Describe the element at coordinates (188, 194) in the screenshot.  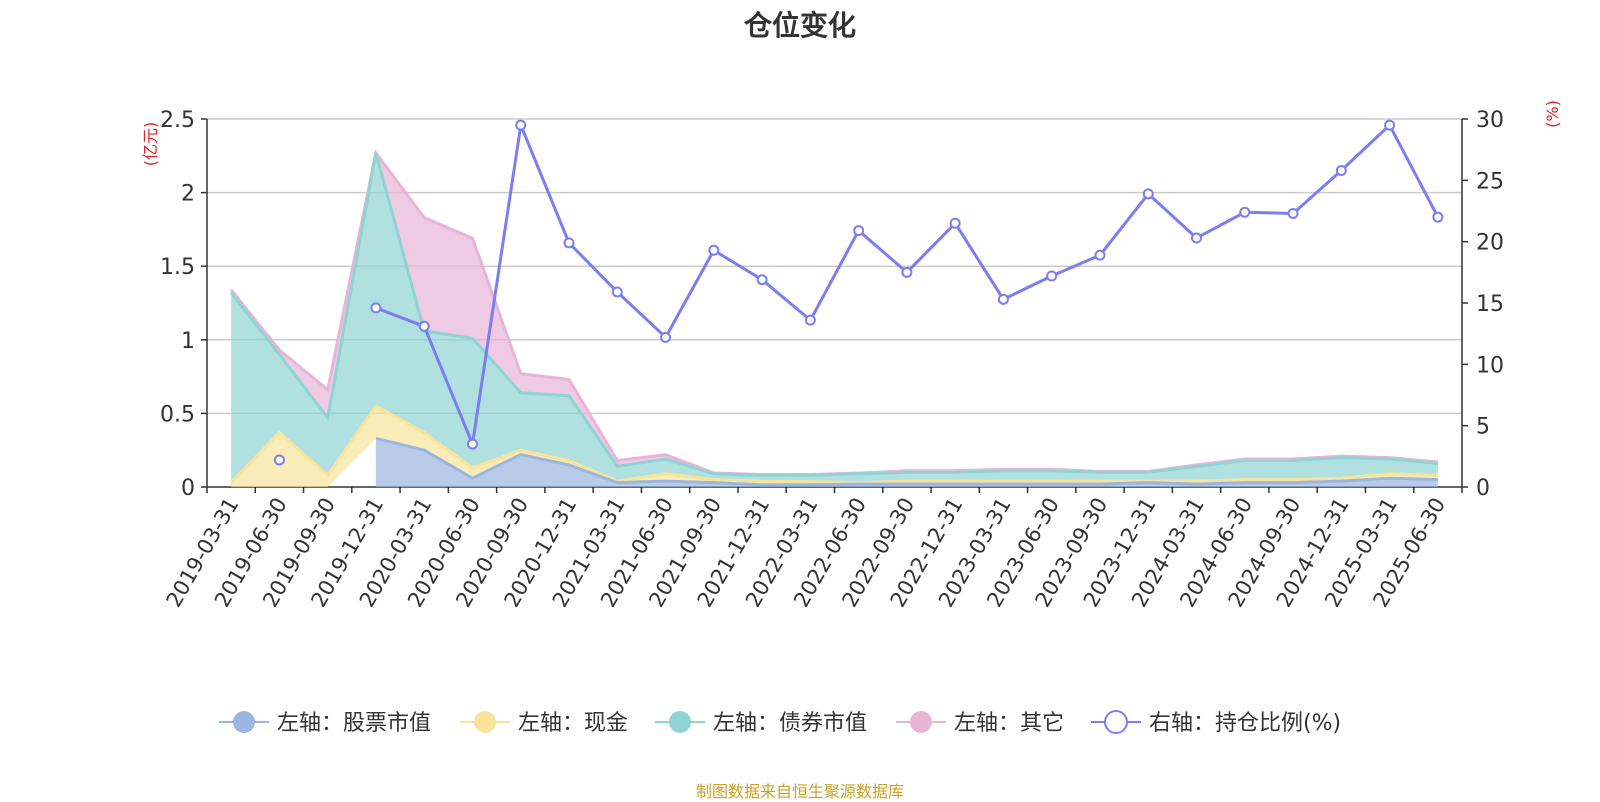
I see `y-left-tick-label: 2` at that location.